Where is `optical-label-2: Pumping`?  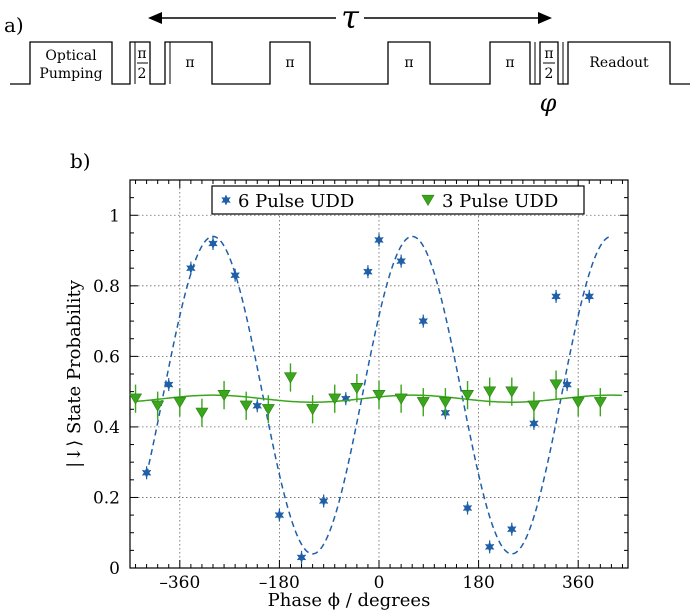 optical-label-2: Pumping is located at coordinates (70, 74).